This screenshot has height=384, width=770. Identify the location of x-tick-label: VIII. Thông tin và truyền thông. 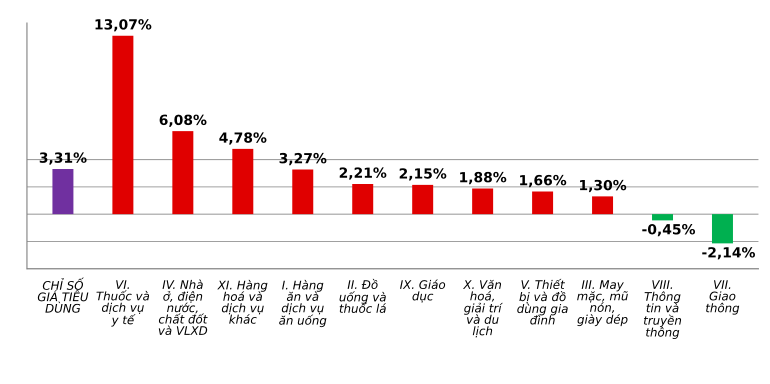
(663, 309).